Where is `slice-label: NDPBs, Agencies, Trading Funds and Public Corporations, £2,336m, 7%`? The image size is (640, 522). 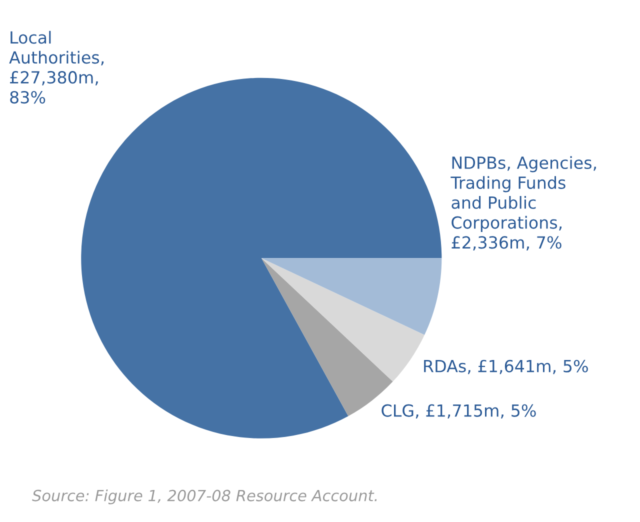 slice-label: NDPBs, Agencies, Trading Funds and Public Corporations, £2,336m, 7% is located at coordinates (523, 203).